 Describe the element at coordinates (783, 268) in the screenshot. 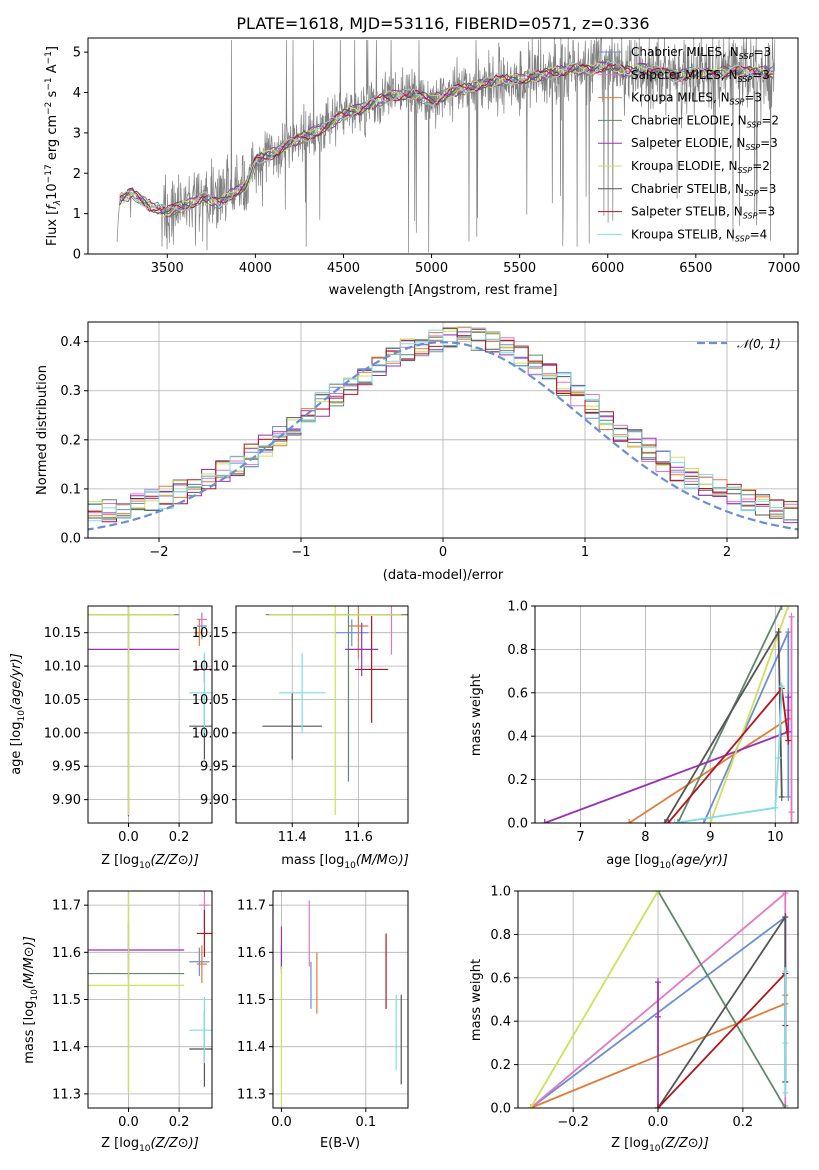

I see `x-tick-label: 7000` at that location.